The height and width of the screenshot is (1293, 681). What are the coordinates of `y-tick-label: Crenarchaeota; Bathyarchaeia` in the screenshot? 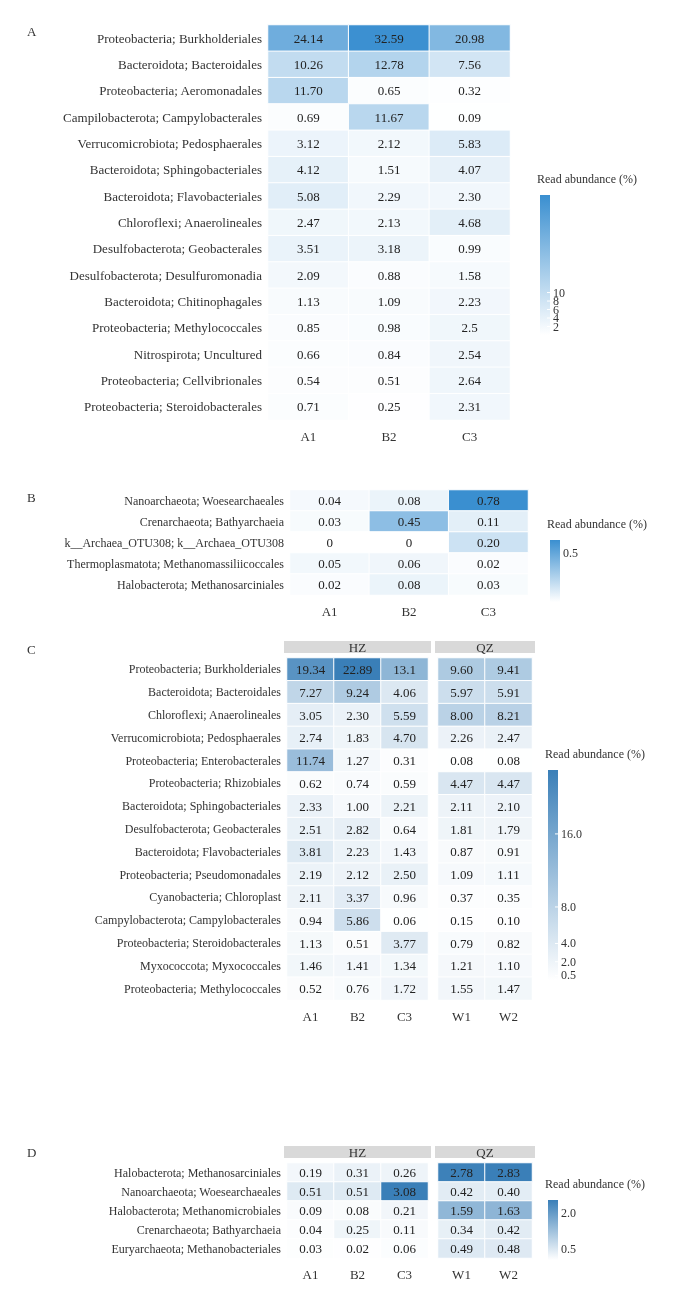 It's located at (209, 1229).